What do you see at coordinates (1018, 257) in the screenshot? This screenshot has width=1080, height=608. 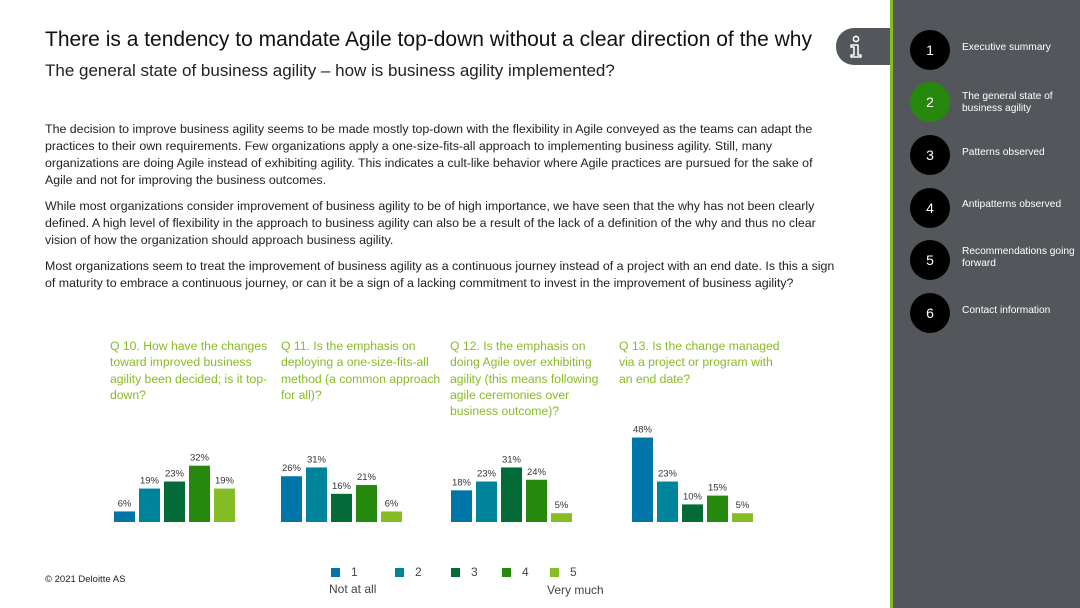 I see `nav-label: Recommendations going forward` at bounding box center [1018, 257].